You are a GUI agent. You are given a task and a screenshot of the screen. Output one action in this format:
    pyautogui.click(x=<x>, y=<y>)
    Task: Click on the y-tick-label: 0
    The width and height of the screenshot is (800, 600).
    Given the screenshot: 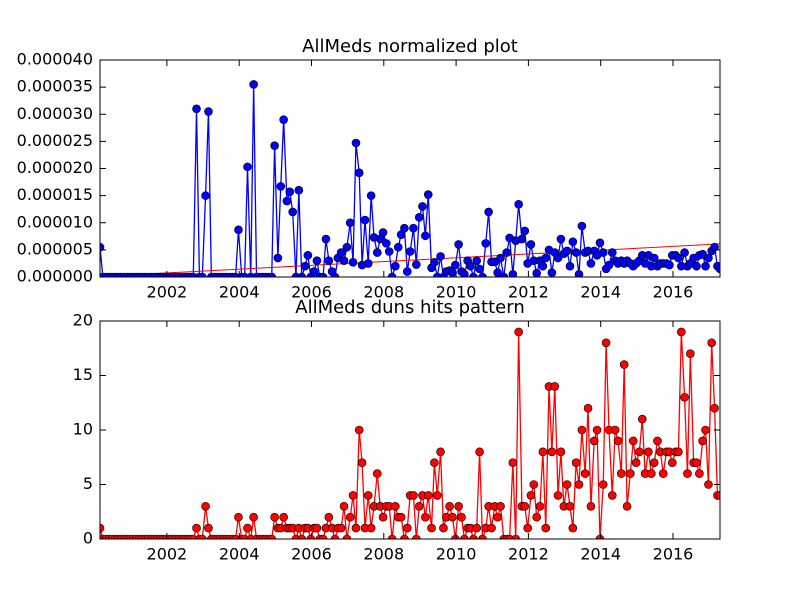 What is the action you would take?
    pyautogui.click(x=88, y=538)
    